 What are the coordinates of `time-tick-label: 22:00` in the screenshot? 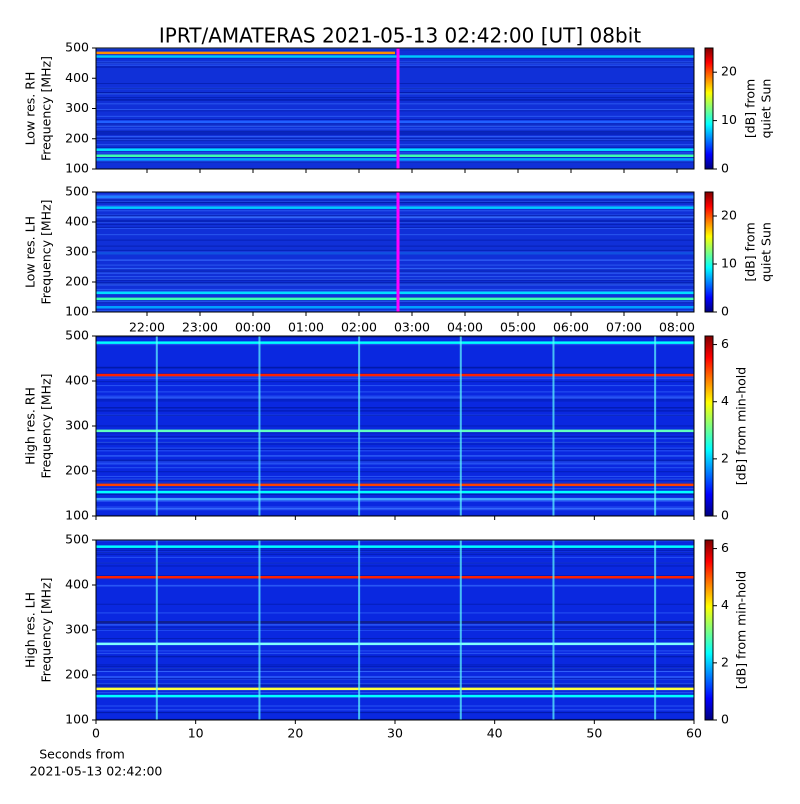 It's located at (147, 327).